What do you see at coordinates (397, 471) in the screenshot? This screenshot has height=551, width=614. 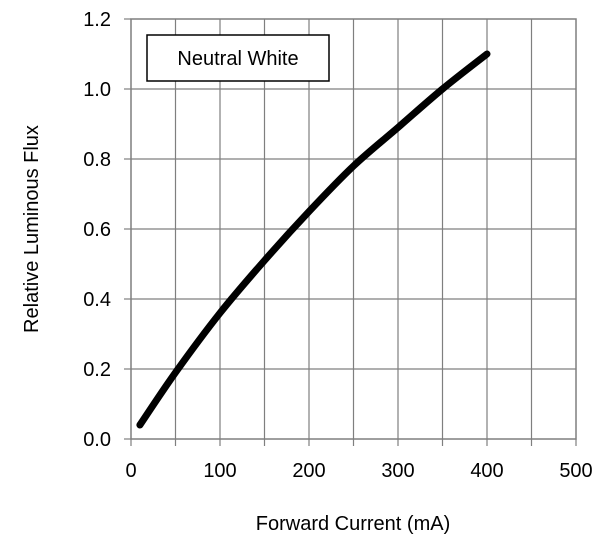 I see `x-tick-label: 300` at bounding box center [397, 471].